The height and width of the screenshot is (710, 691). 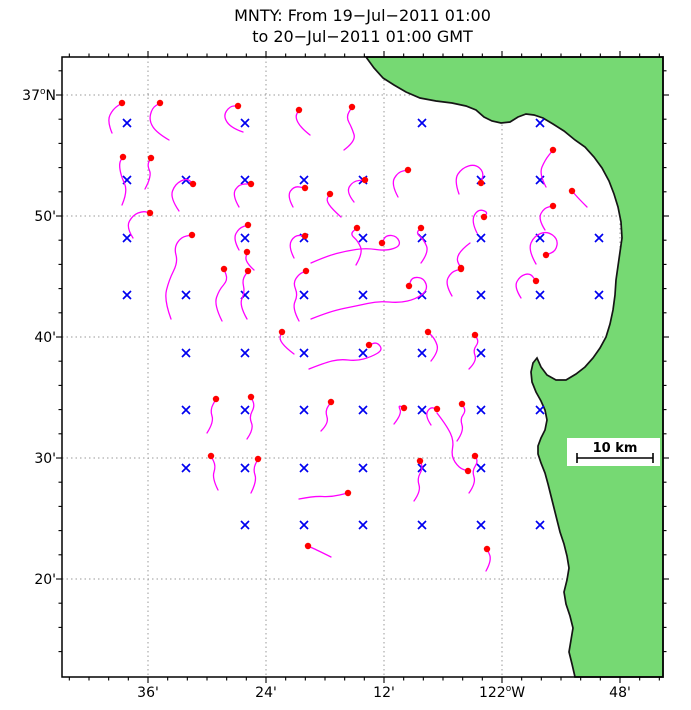 I want to click on y-tick-label: 37oN, so click(x=39, y=95).